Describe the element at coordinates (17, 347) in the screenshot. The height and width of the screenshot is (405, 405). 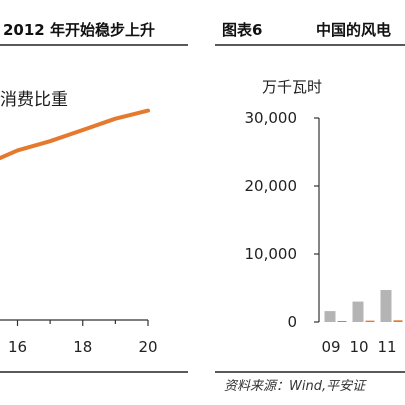
I see `left-x-tick-label: 16` at that location.